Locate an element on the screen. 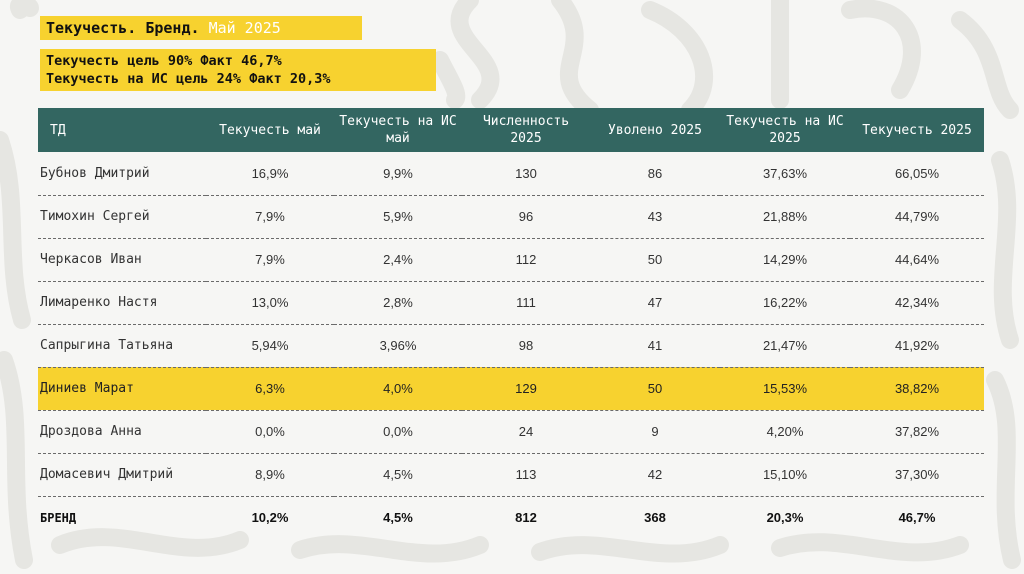  cell-turnover-may: 16,9% is located at coordinates (270, 174).